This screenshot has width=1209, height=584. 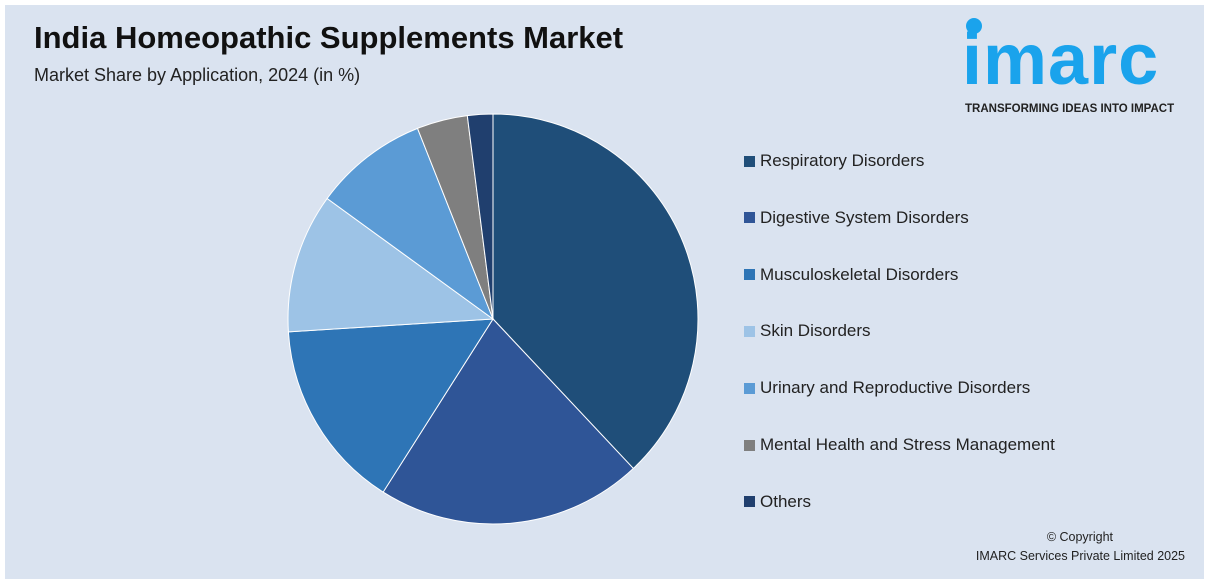 I want to click on legend-label: Respiratory Disorders, so click(x=842, y=160).